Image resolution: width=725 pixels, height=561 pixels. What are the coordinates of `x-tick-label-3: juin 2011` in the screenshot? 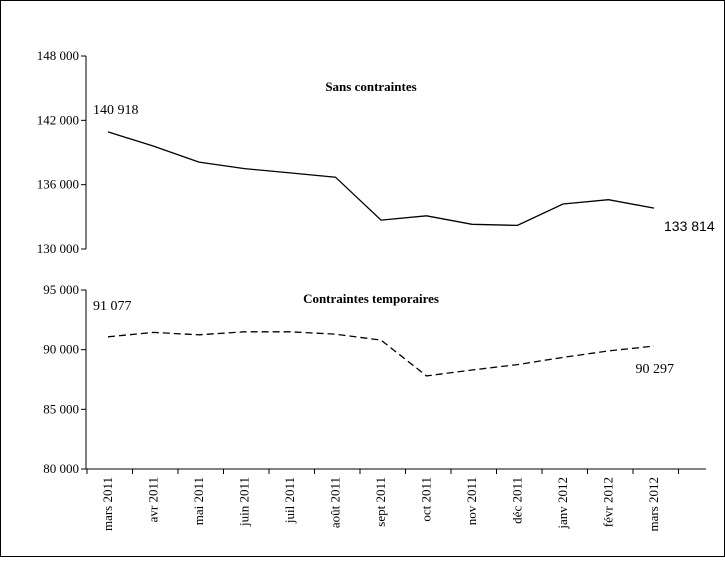 It's located at (244, 502).